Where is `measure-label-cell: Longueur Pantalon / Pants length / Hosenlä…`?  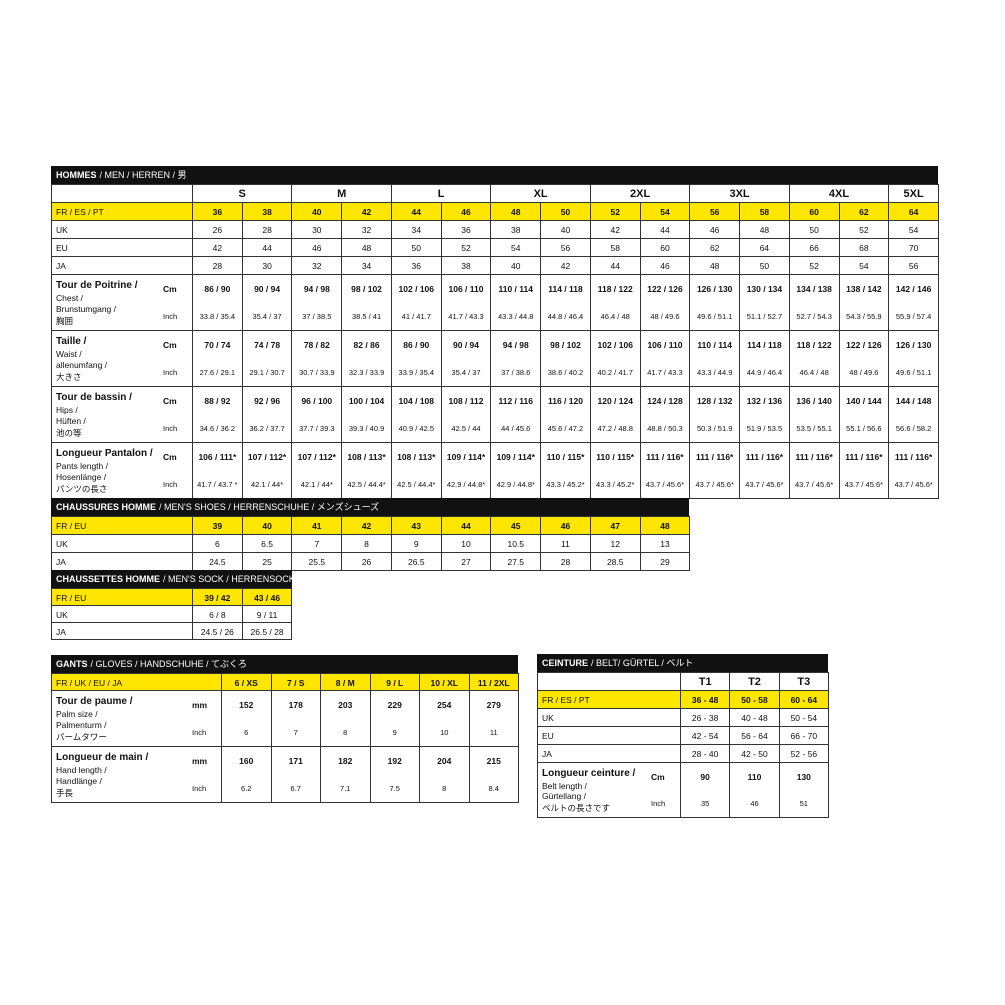
measure-label-cell: Longueur Pantalon / Pants length / Hosenlä… is located at coordinates (122, 470).